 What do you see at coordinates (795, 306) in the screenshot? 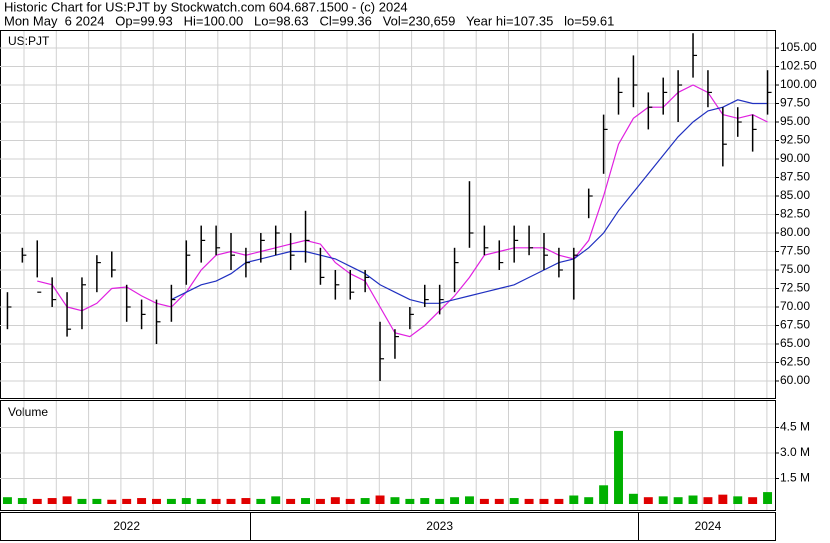
I see `y-tick-label: 70.00` at bounding box center [795, 306].